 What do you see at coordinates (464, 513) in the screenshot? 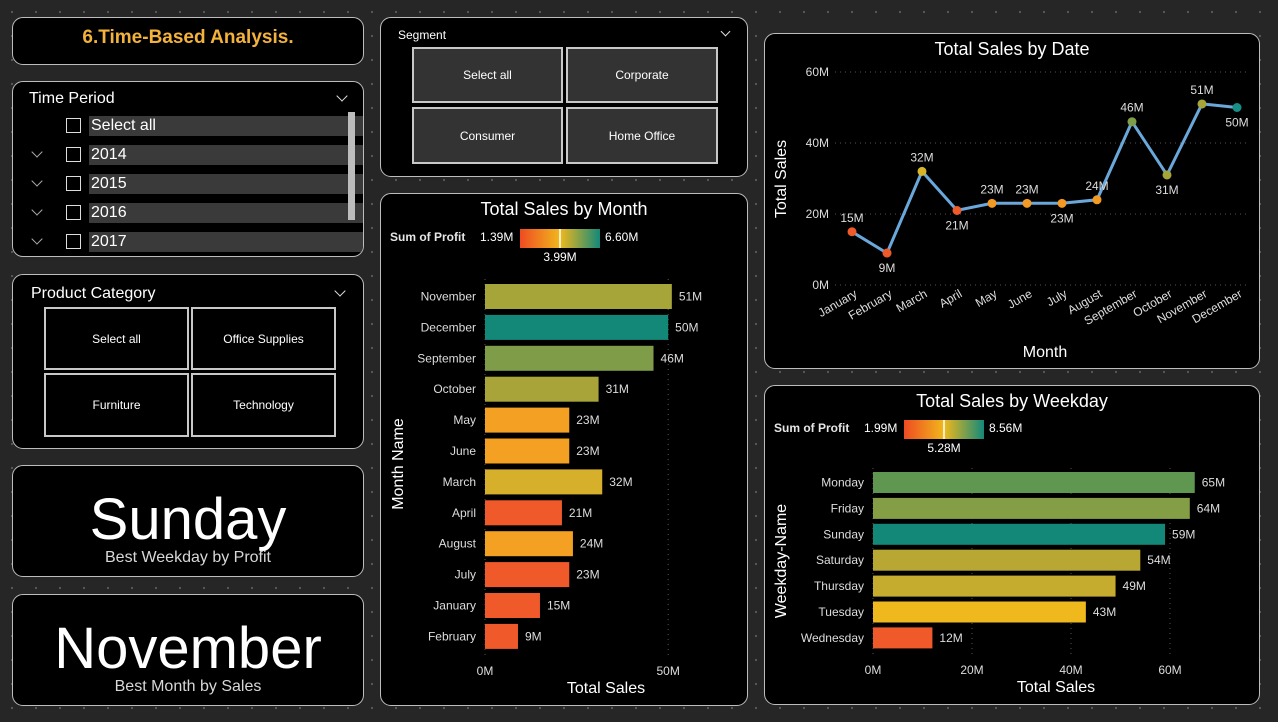
I see `y-tick-label: April` at bounding box center [464, 513].